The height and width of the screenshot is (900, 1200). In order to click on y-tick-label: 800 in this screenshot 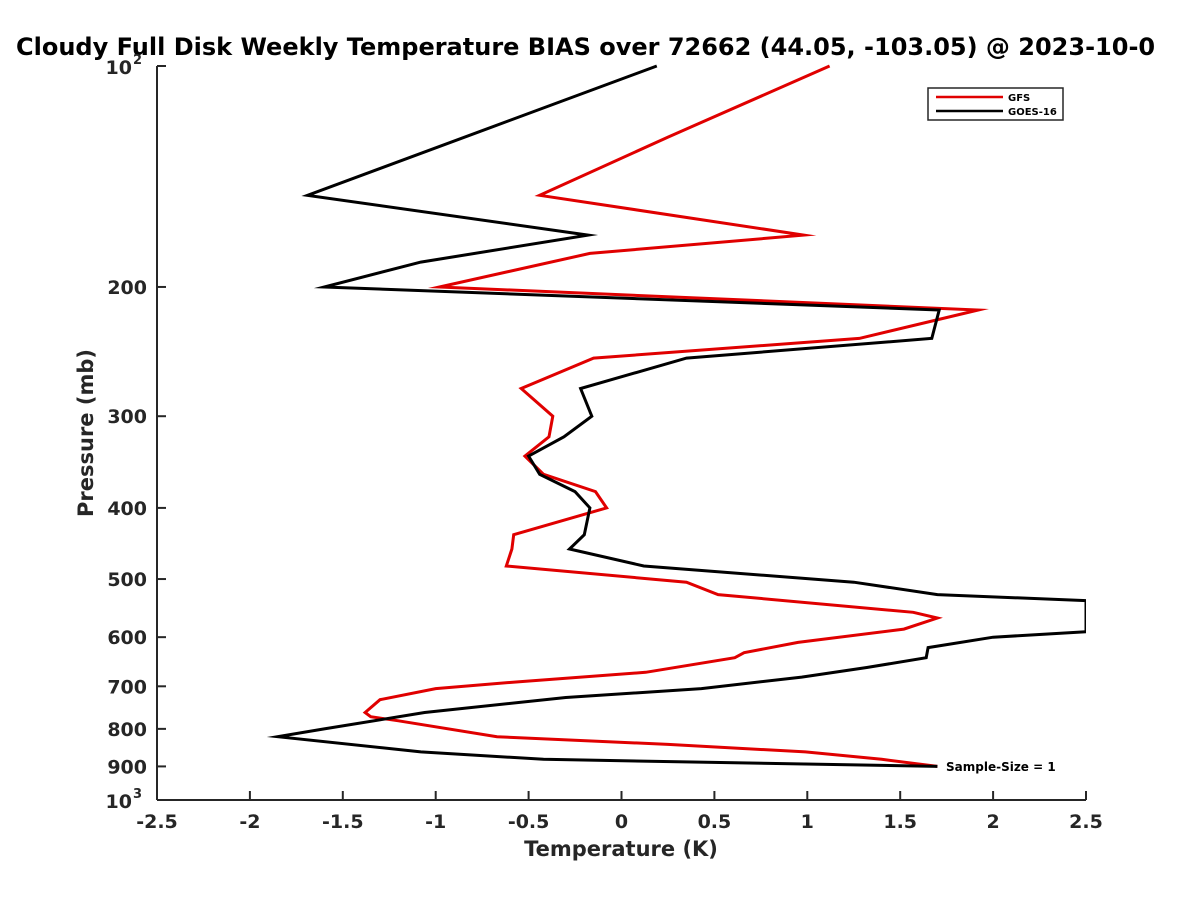, I will do `click(127, 730)`.